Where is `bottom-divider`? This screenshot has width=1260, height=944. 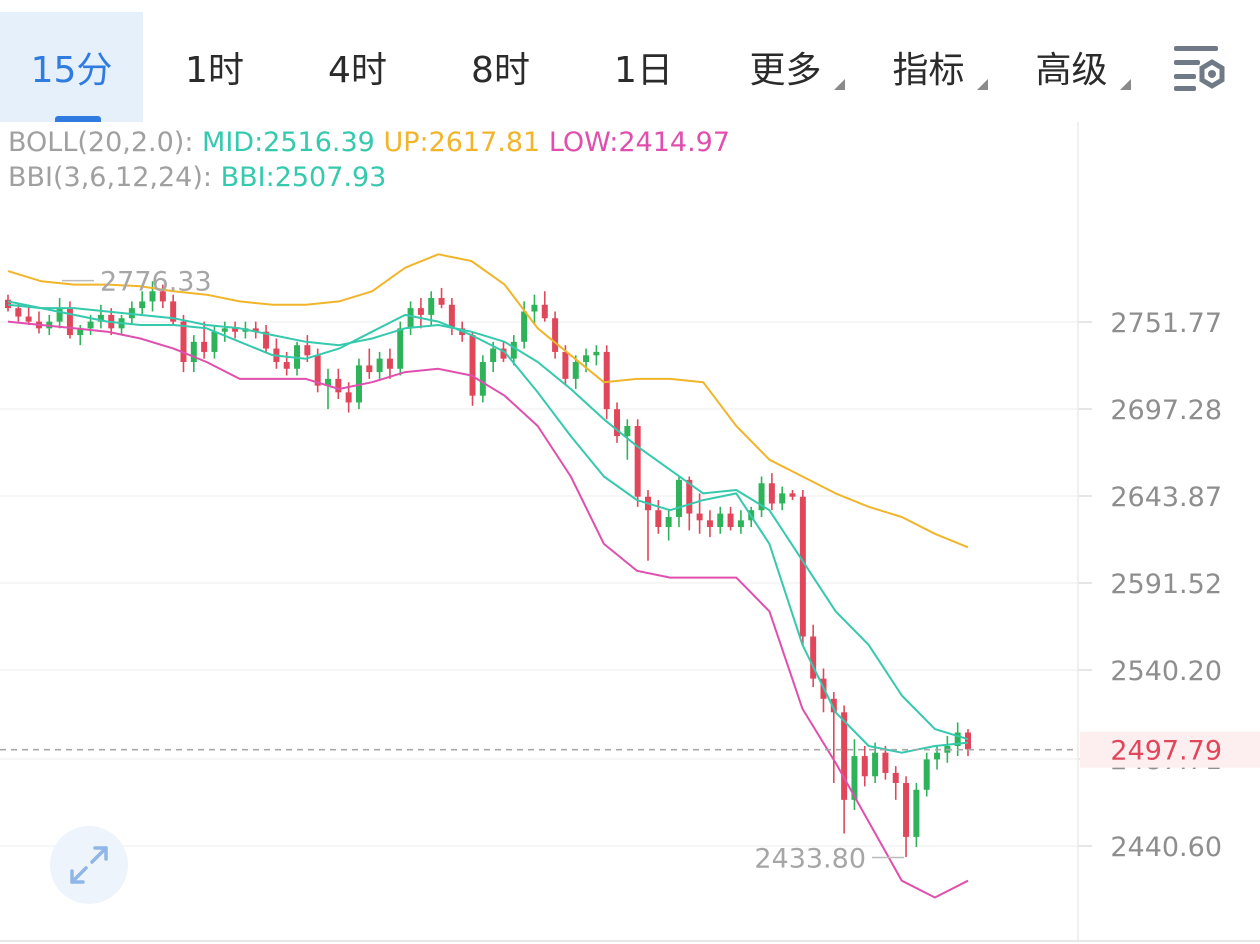
bottom-divider is located at coordinates (630, 941).